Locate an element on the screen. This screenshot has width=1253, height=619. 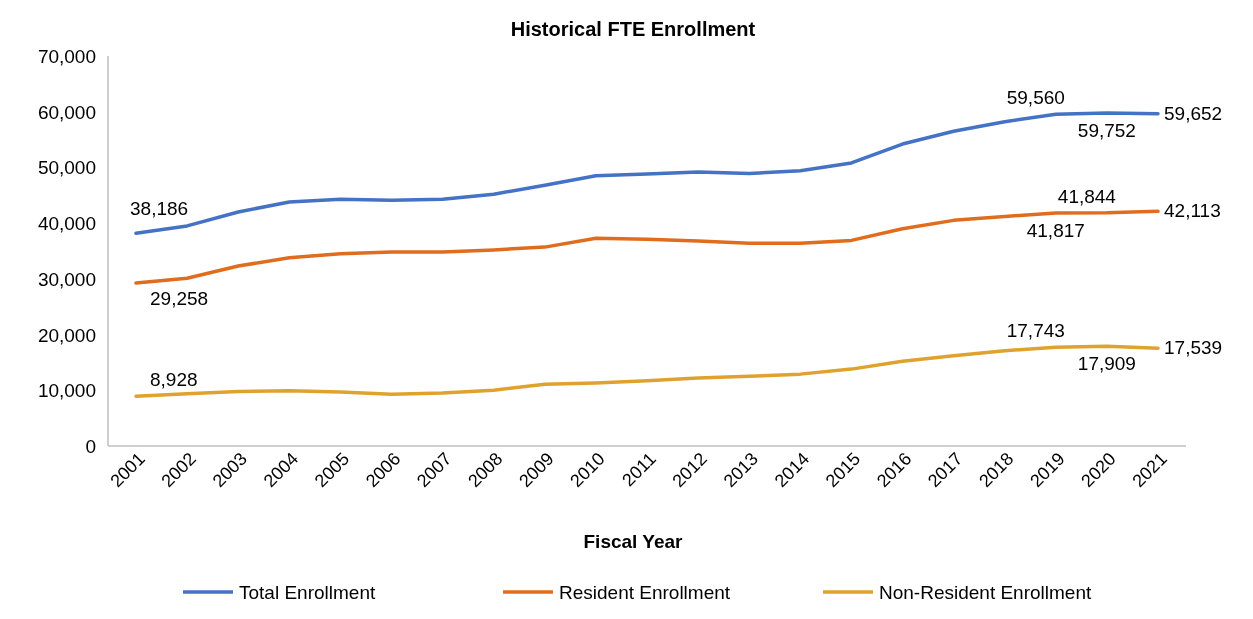
legend-label: Non-Resident Enrollment is located at coordinates (985, 592).